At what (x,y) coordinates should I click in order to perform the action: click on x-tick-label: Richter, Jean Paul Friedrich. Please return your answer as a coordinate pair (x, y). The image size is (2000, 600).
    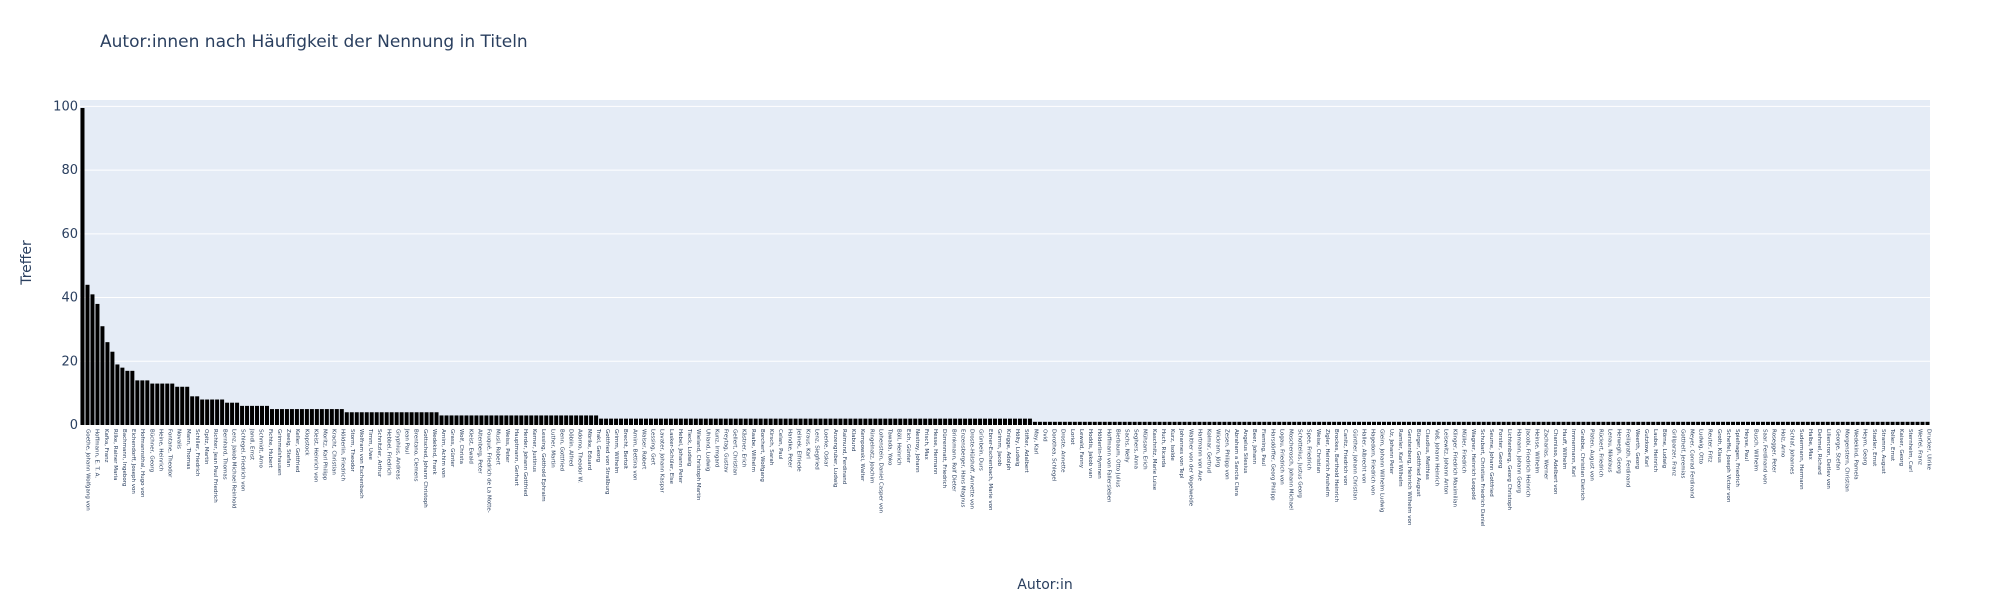
    Looking at the image, I should click on (215, 466).